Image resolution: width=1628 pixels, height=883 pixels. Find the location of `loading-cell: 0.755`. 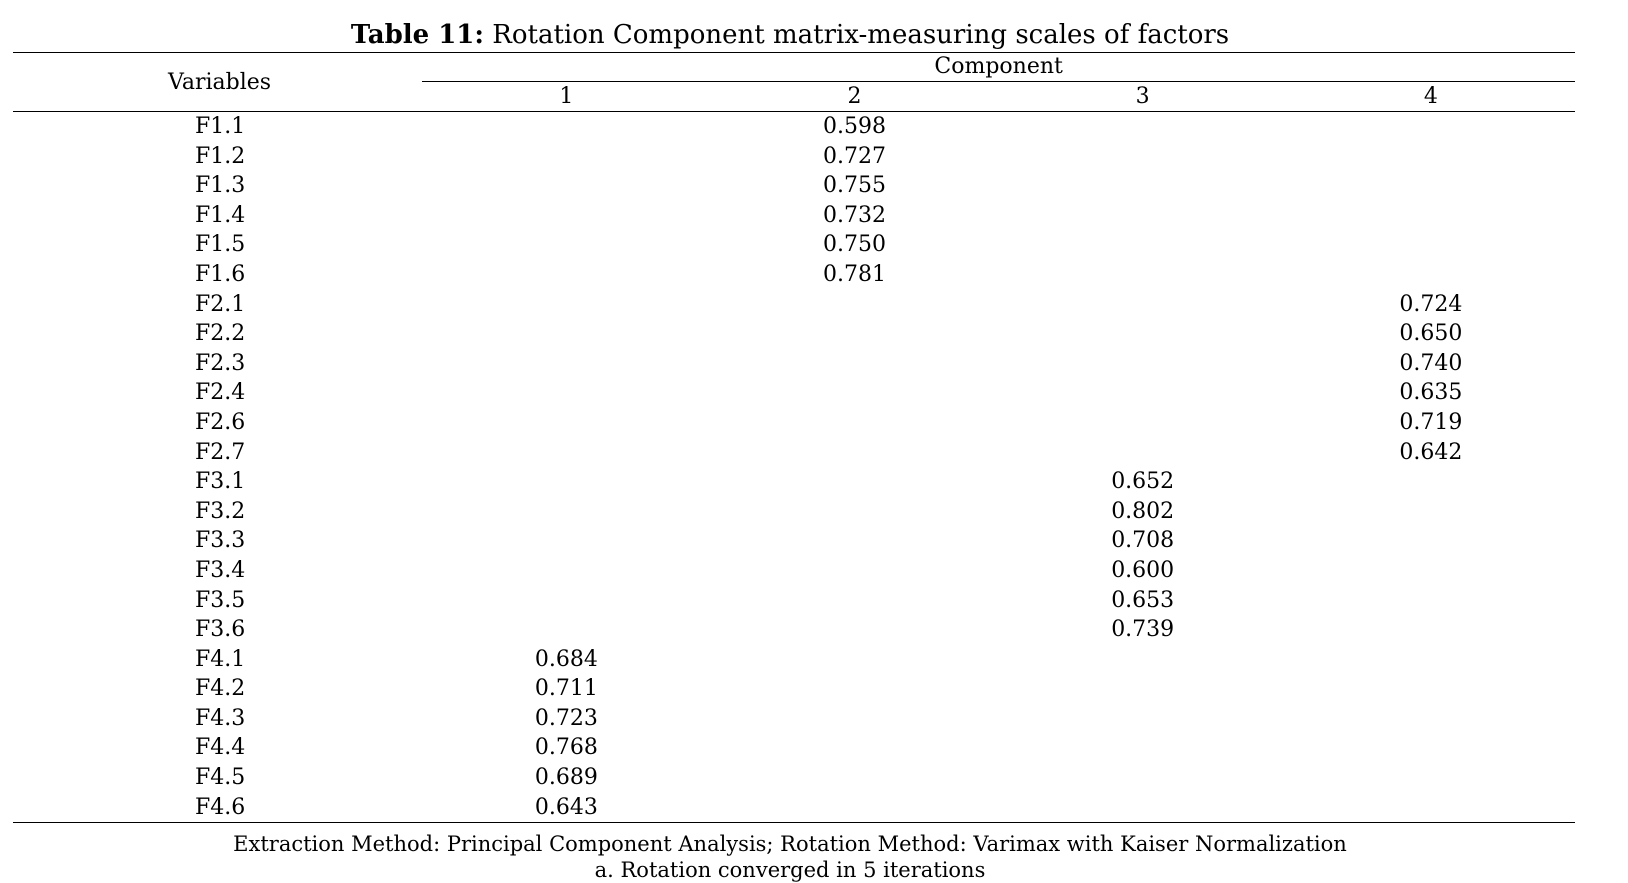

loading-cell: 0.755 is located at coordinates (854, 186).